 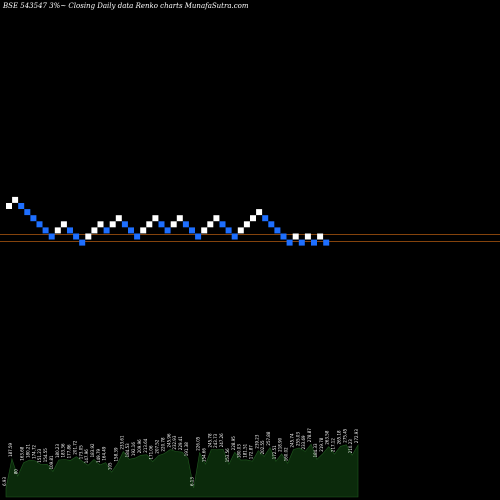 I want to click on volume-label: 154.66, so click(x=204, y=455).